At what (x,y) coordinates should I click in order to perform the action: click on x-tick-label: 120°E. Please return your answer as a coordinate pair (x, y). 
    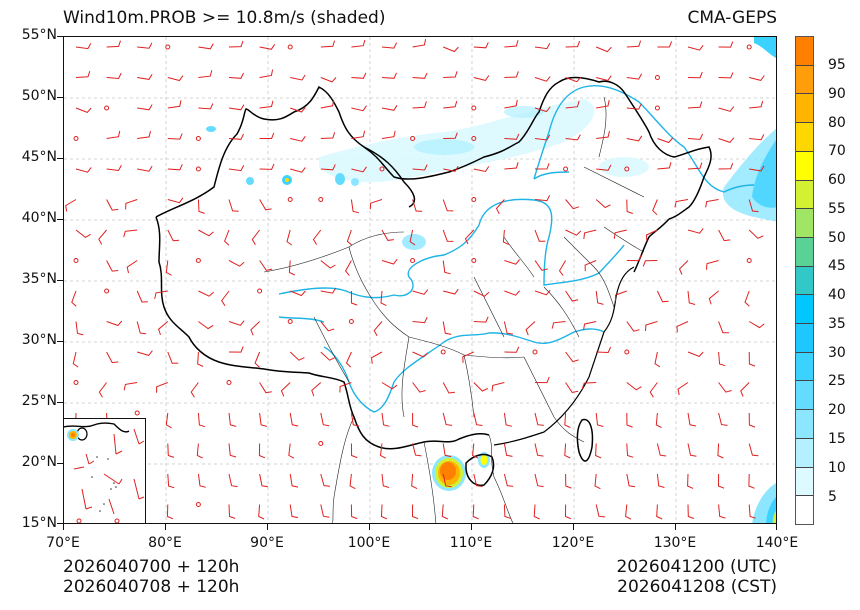
    Looking at the image, I should click on (573, 543).